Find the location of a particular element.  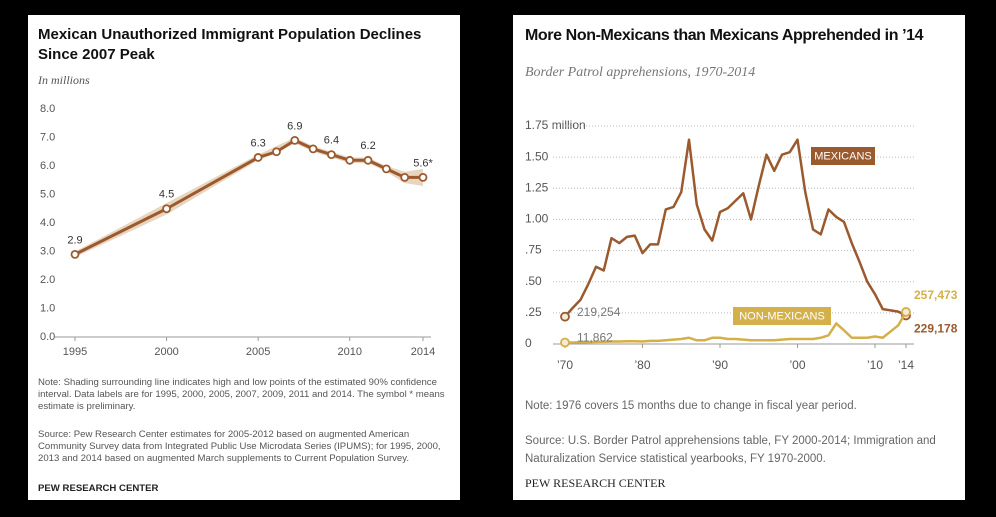

data-label: 229,178 is located at coordinates (936, 329).